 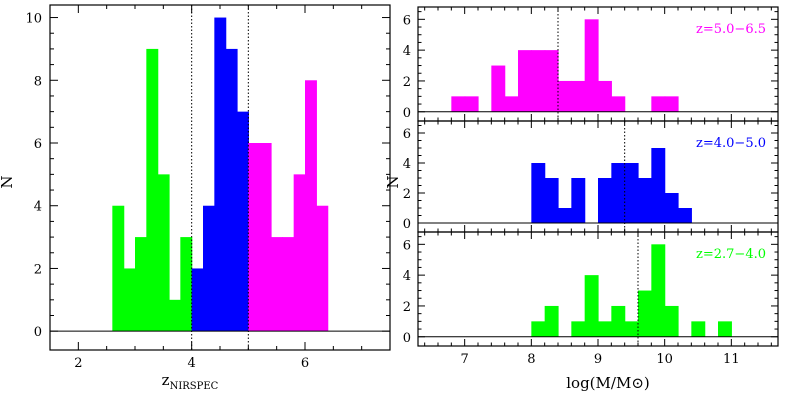 I want to click on x-tick-label: 4, so click(x=192, y=363).